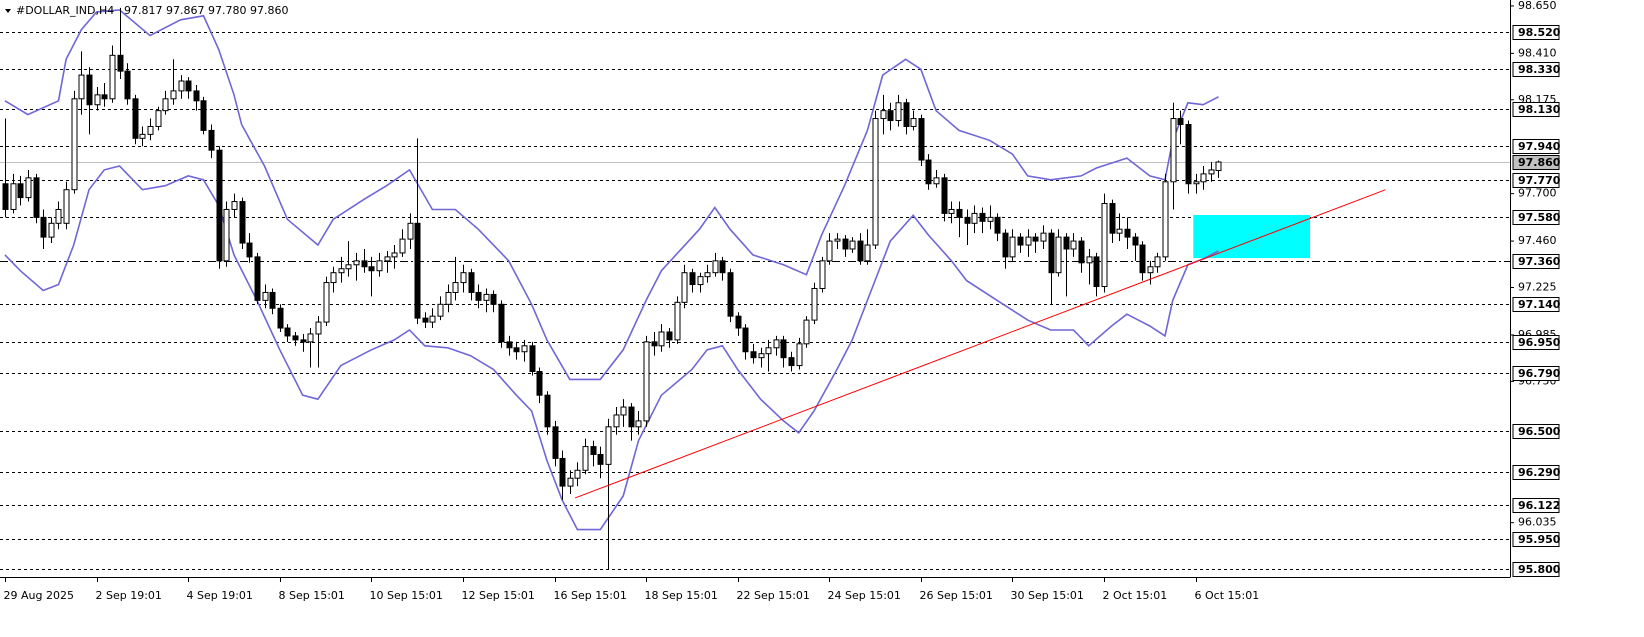  What do you see at coordinates (1537, 193) in the screenshot?
I see `y-tick-label: 97.700` at bounding box center [1537, 193].